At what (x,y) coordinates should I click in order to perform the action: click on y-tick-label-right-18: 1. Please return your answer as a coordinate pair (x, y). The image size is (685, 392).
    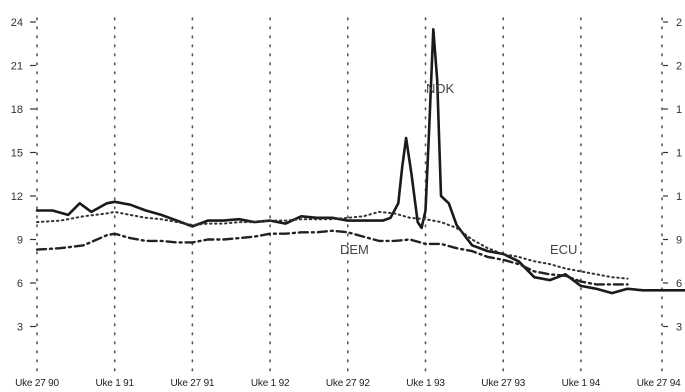
    Looking at the image, I should click on (679, 110).